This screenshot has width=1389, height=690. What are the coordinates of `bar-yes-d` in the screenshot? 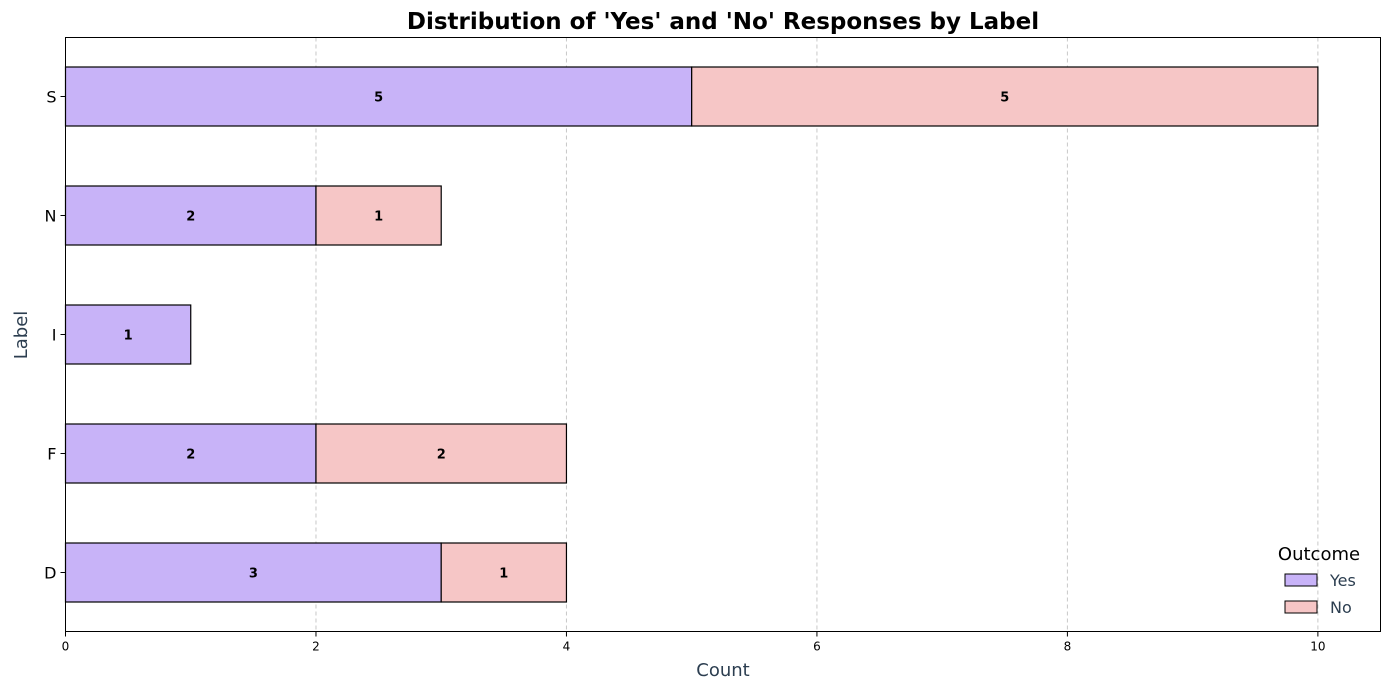 It's located at (253, 572).